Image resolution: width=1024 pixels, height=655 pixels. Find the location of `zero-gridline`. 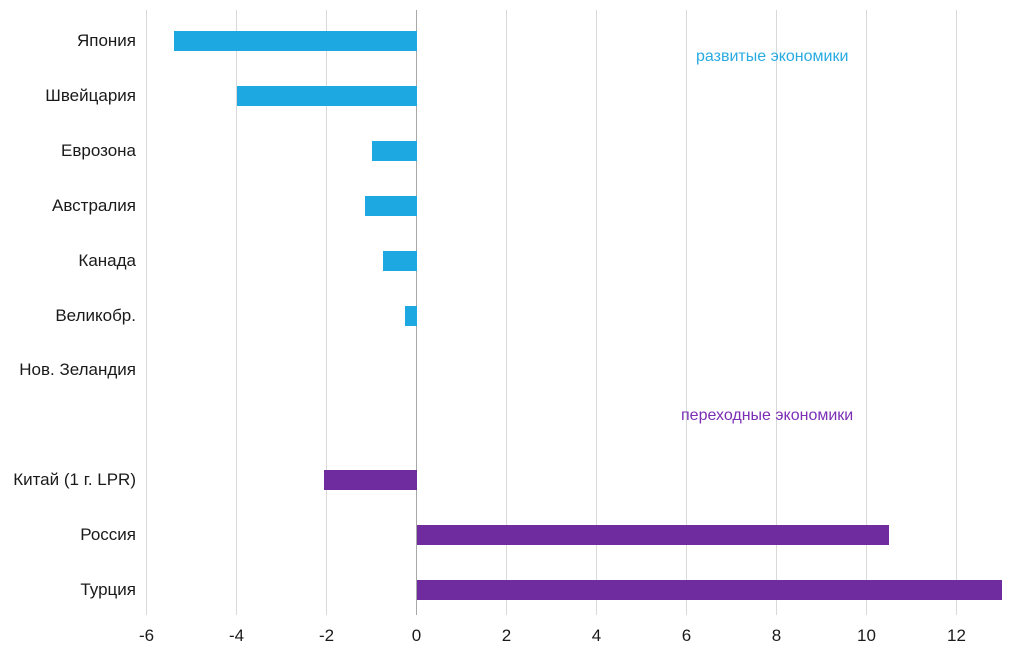

zero-gridline is located at coordinates (416, 312).